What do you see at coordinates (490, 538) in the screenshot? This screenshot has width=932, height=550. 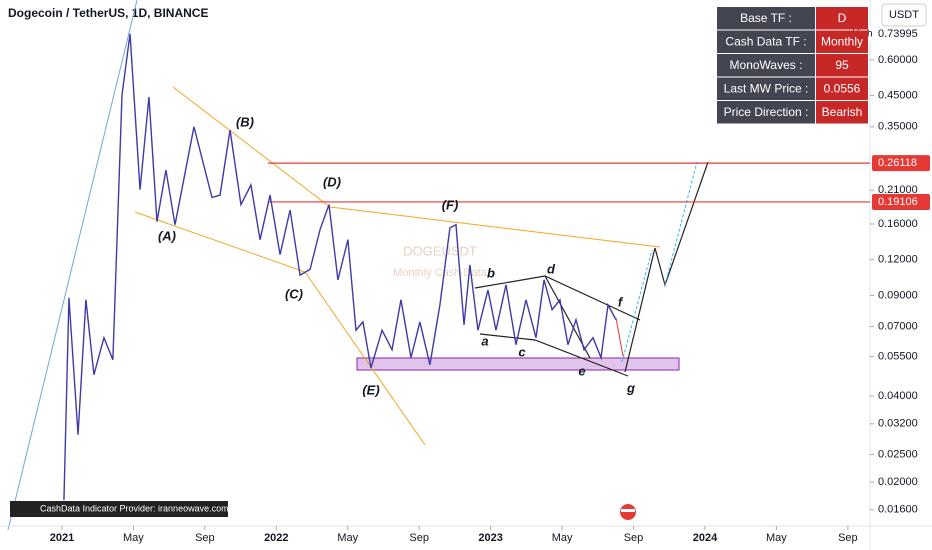 I see `x-tick-label: 2023` at bounding box center [490, 538].